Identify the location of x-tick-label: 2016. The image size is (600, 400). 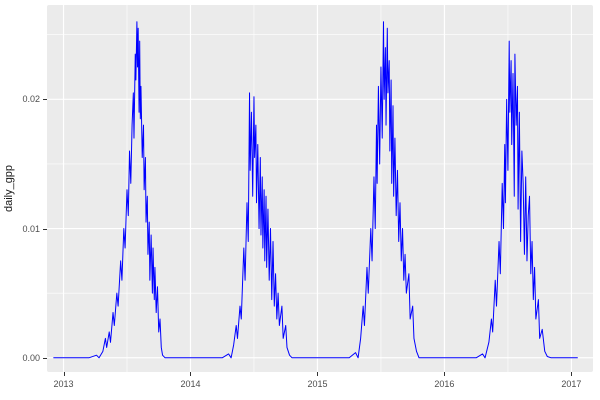
(444, 384).